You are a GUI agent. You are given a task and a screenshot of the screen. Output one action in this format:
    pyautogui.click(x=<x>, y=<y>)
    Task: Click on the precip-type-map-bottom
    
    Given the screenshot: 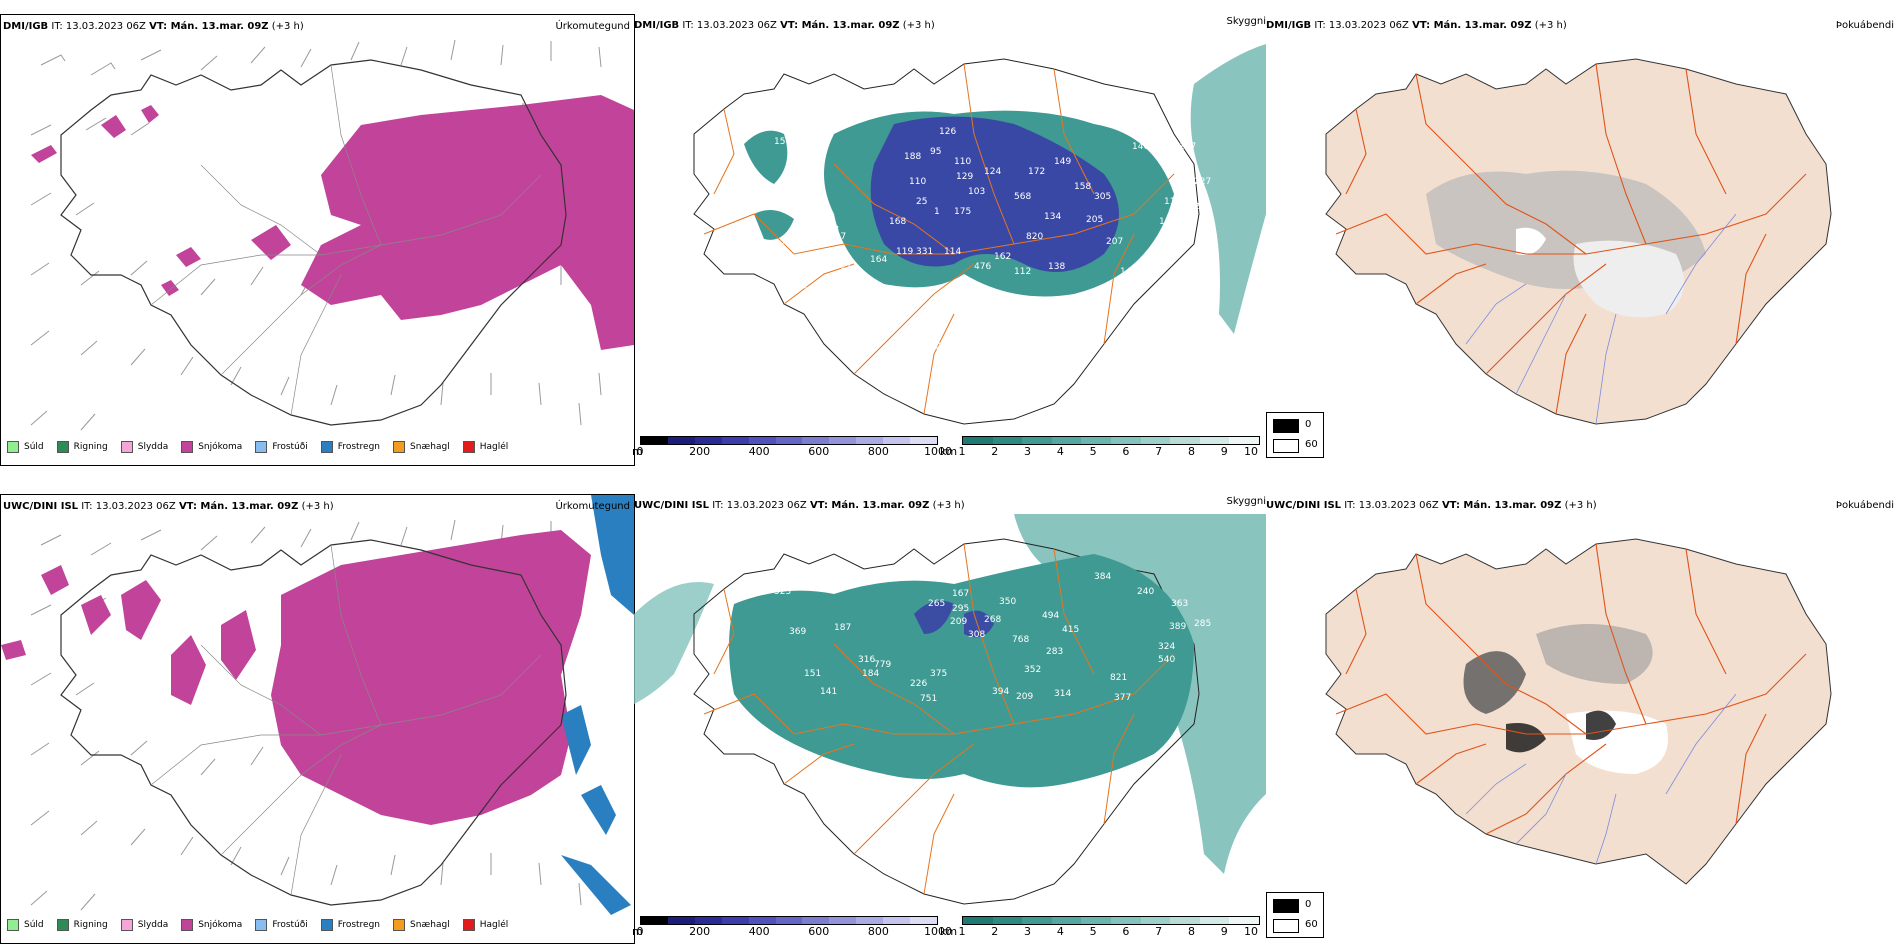 What is the action you would take?
    pyautogui.click(x=317, y=705)
    